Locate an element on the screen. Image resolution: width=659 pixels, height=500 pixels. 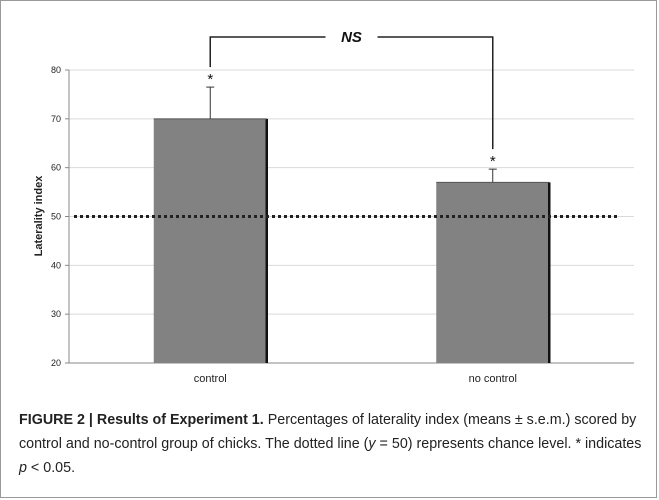
caption-y-variable: y is located at coordinates (372, 444).